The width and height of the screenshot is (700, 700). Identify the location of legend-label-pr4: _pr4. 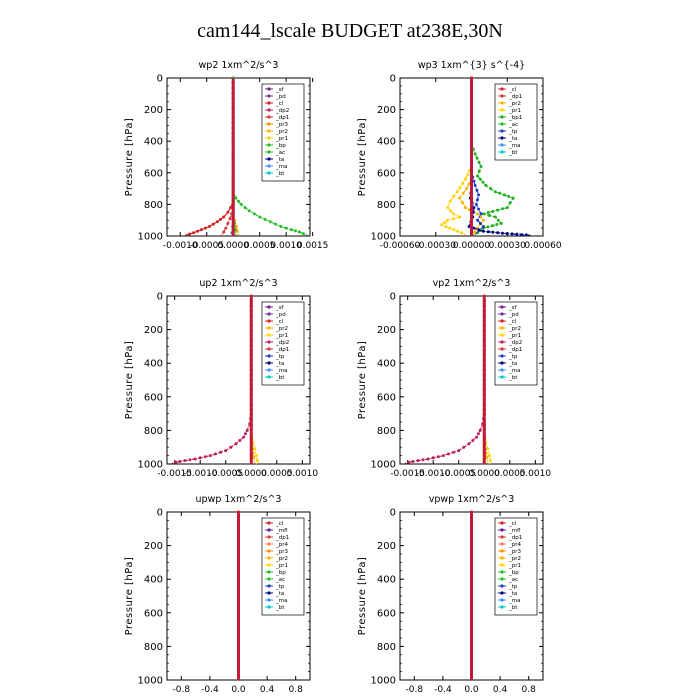
(515, 545).